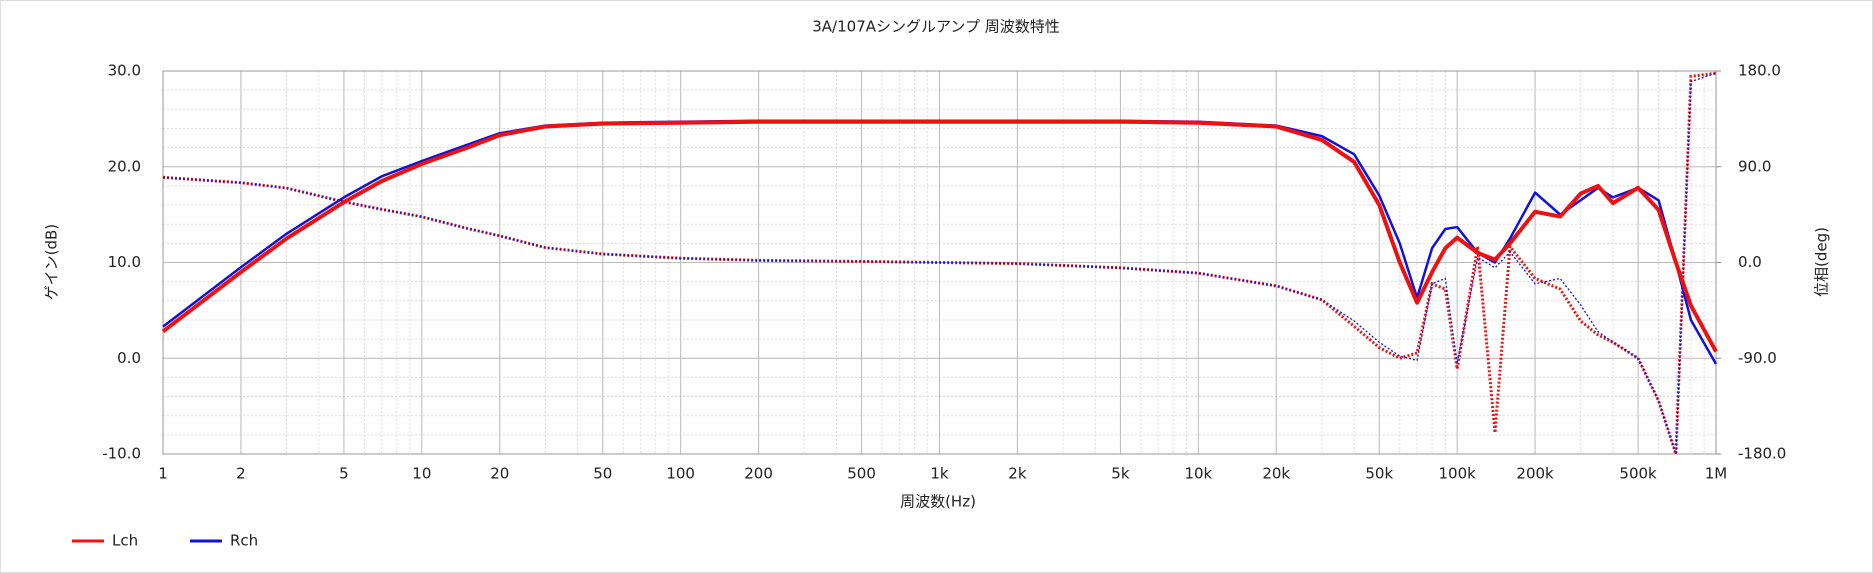  What do you see at coordinates (244, 541) in the screenshot?
I see `legend-label: Rch` at bounding box center [244, 541].